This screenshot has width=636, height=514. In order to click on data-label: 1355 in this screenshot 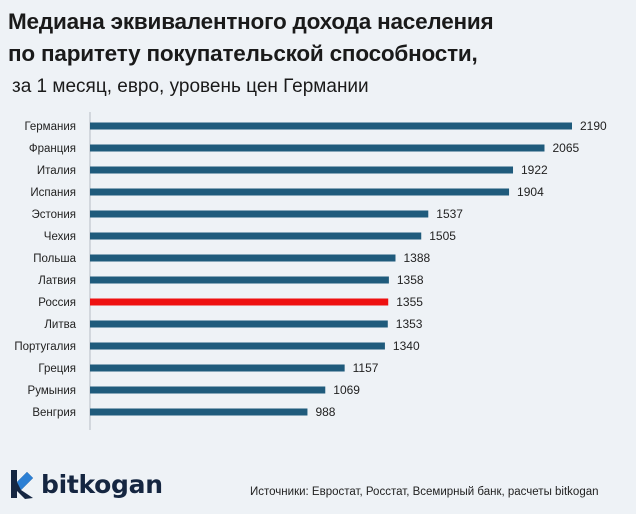, I will do `click(409, 302)`.